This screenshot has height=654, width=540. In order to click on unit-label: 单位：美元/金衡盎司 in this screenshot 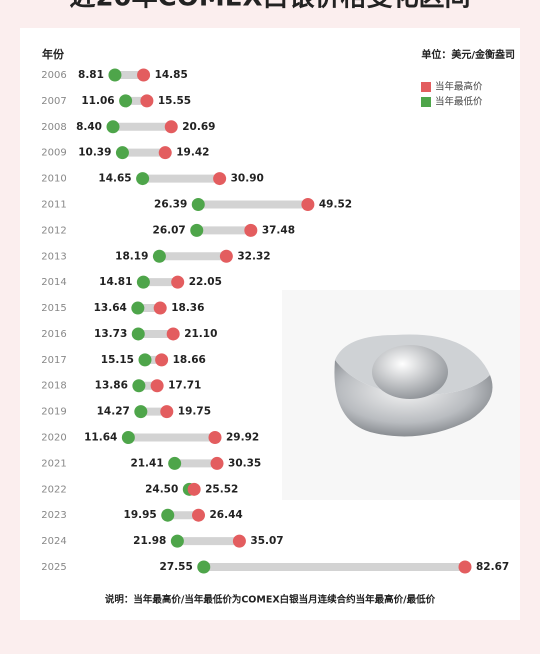, I will do `click(468, 54)`.